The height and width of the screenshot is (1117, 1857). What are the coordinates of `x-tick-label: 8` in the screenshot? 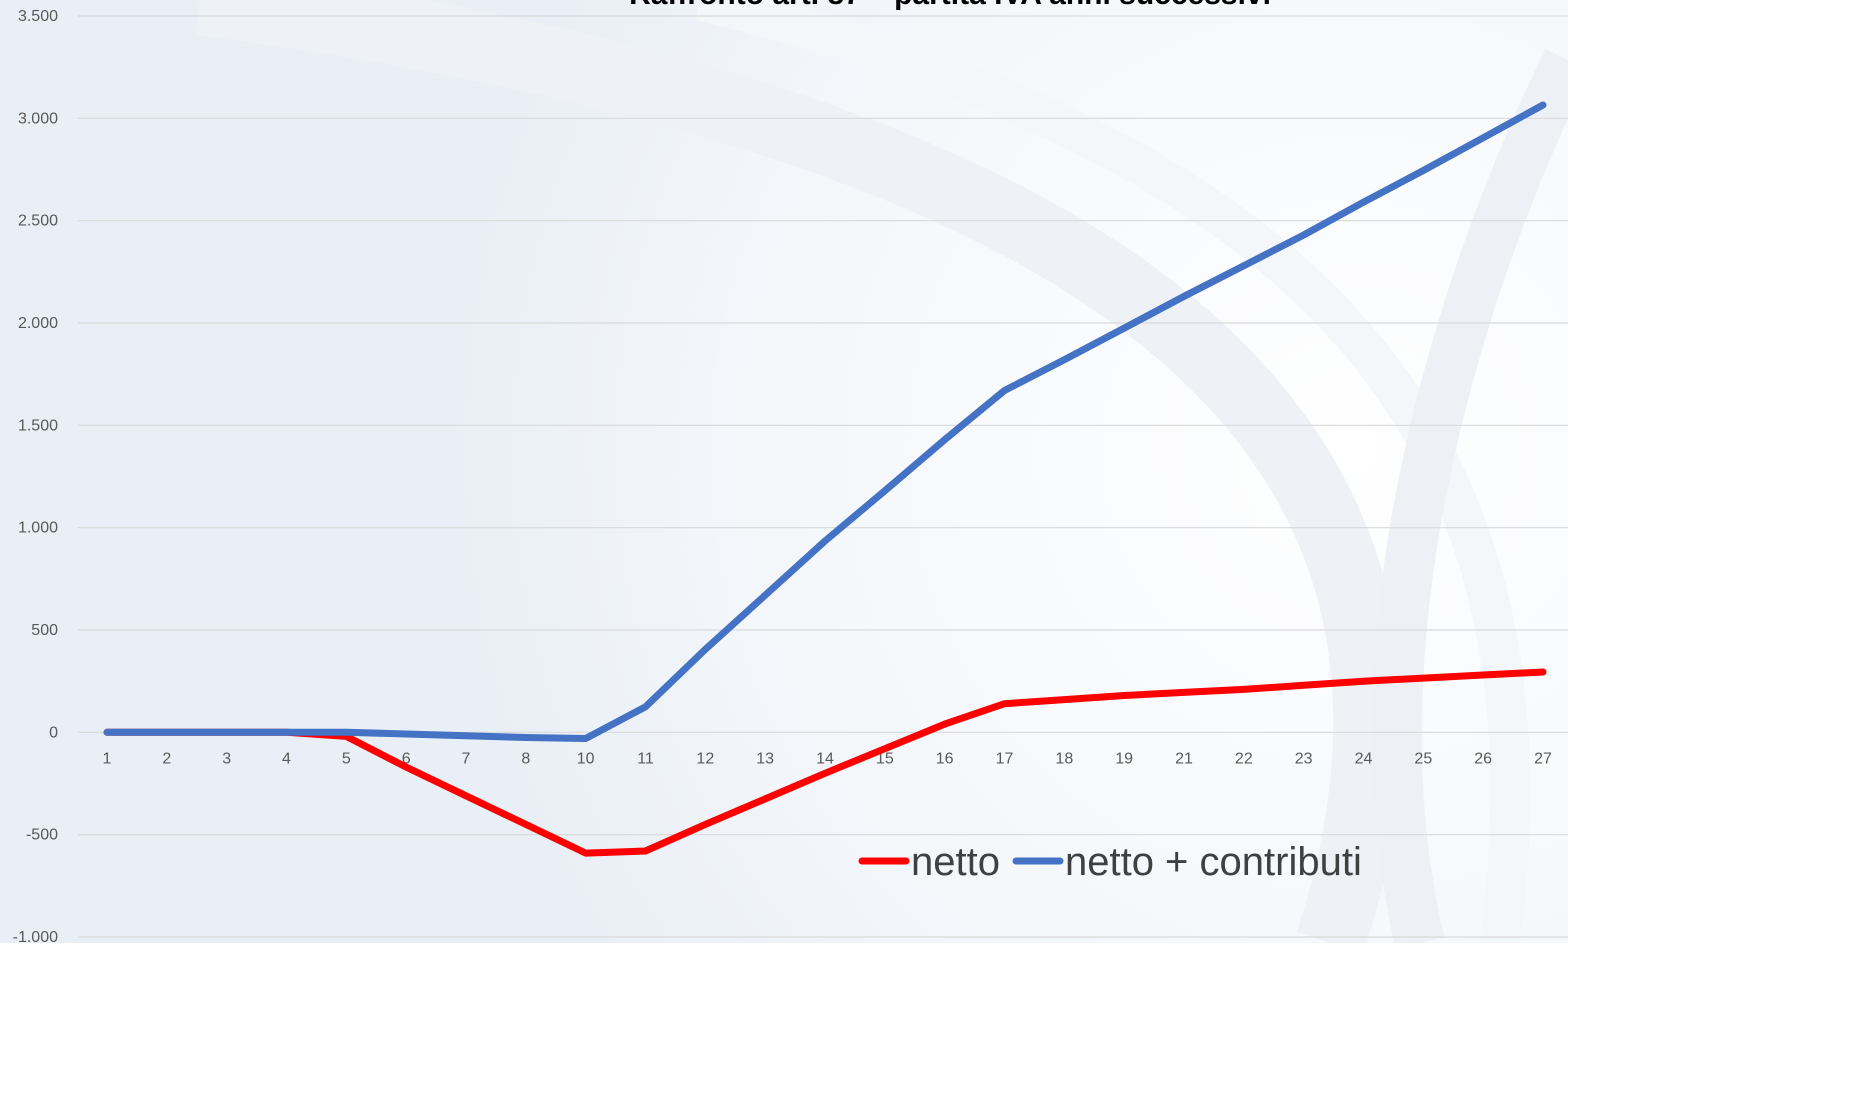 It's located at (525, 758).